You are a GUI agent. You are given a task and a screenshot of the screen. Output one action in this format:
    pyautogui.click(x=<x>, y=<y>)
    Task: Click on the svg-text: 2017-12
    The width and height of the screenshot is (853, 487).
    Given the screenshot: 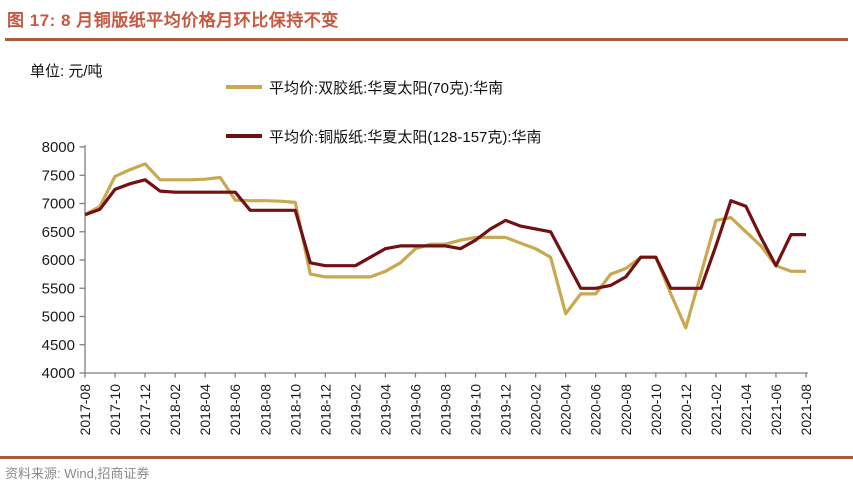 What is the action you would take?
    pyautogui.click(x=145, y=410)
    